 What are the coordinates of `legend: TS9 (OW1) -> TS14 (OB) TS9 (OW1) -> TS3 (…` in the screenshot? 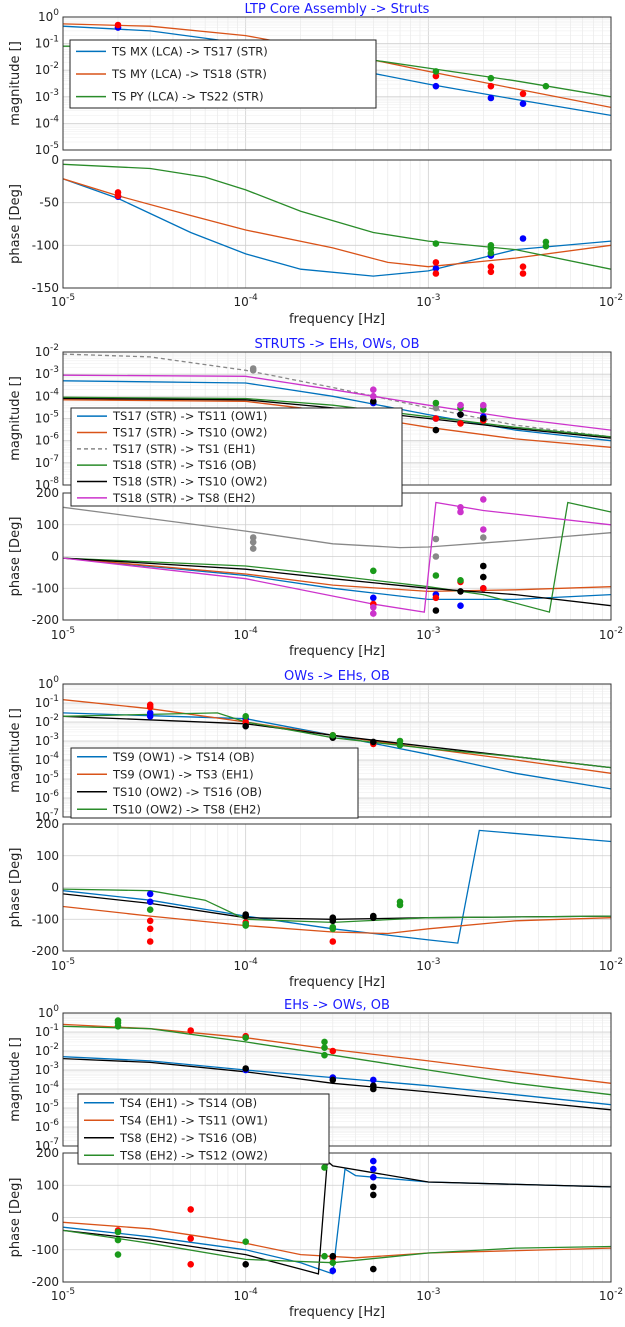 It's located at (214, 783).